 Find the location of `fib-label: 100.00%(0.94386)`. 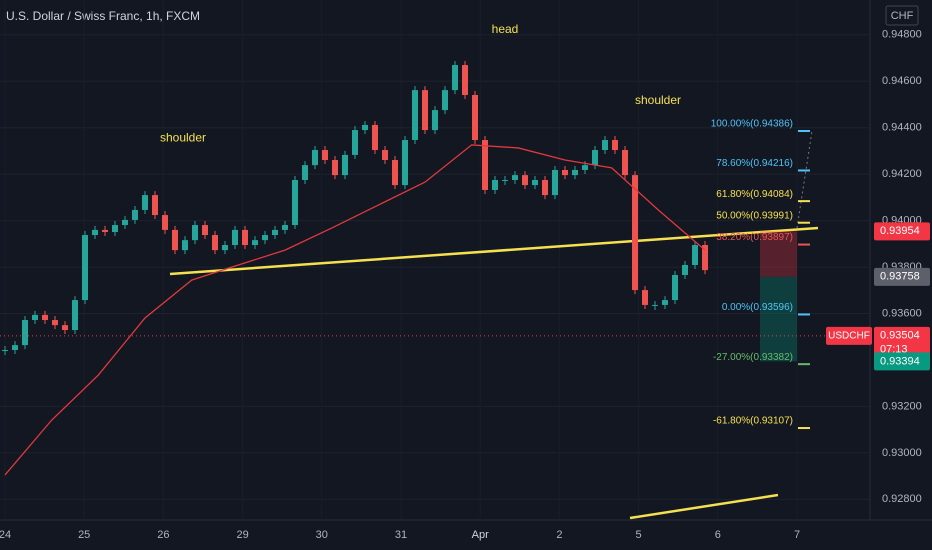

fib-label: 100.00%(0.94386) is located at coordinates (752, 124).